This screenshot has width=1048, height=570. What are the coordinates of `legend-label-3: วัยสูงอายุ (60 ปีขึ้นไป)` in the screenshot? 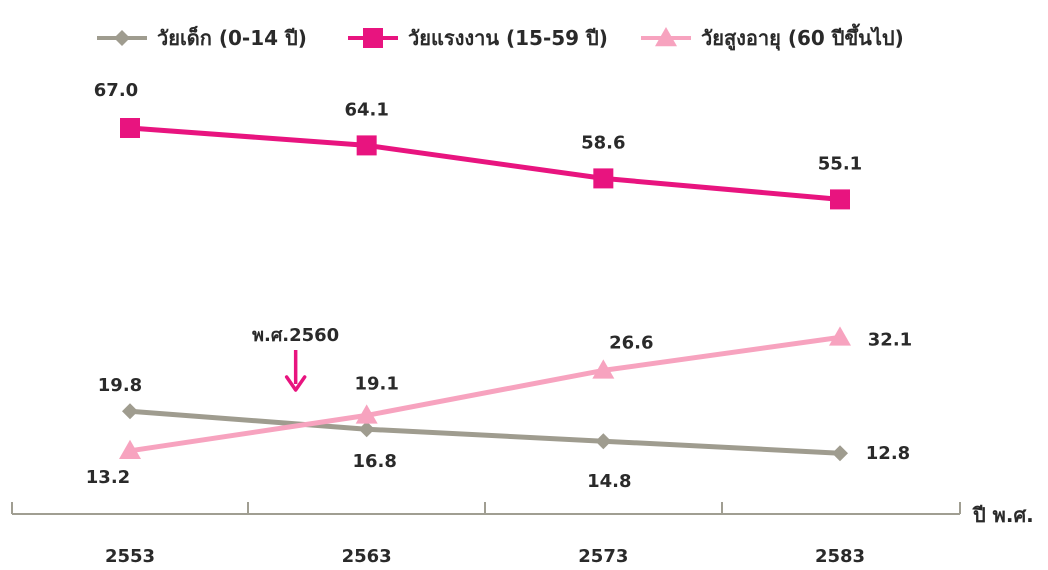 It's located at (802, 37).